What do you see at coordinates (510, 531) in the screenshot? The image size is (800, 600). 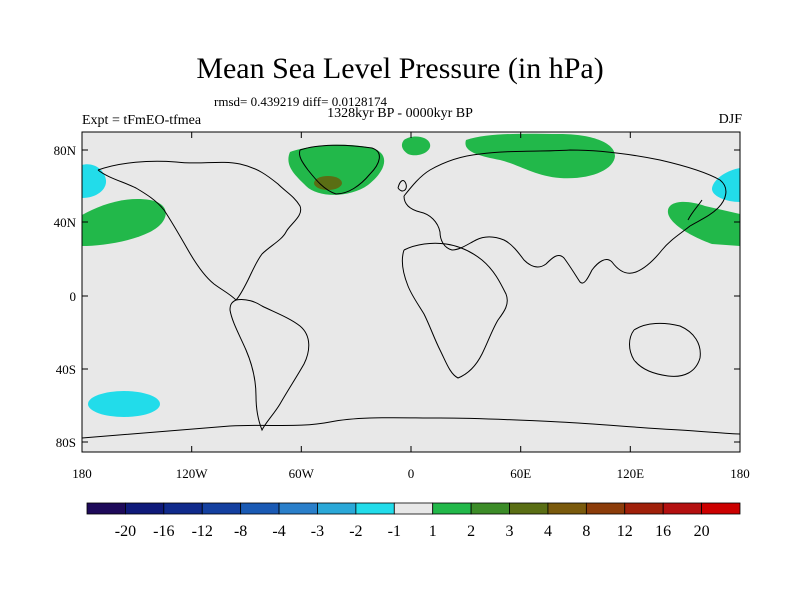 I see `colorbar-label: 3` at bounding box center [510, 531].